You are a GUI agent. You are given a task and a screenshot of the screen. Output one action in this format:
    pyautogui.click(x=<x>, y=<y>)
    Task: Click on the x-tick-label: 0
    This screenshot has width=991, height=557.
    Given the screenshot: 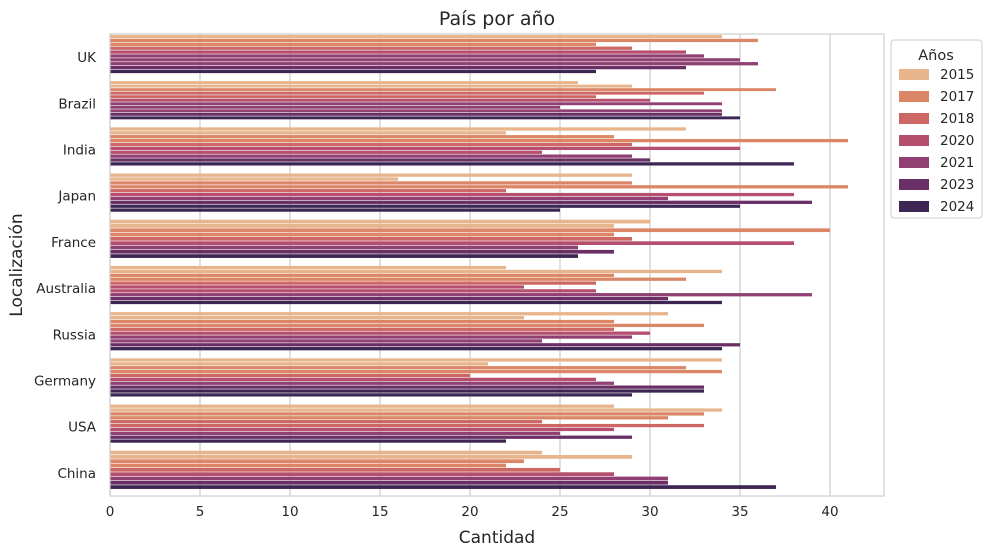 What is the action you would take?
    pyautogui.click(x=110, y=512)
    